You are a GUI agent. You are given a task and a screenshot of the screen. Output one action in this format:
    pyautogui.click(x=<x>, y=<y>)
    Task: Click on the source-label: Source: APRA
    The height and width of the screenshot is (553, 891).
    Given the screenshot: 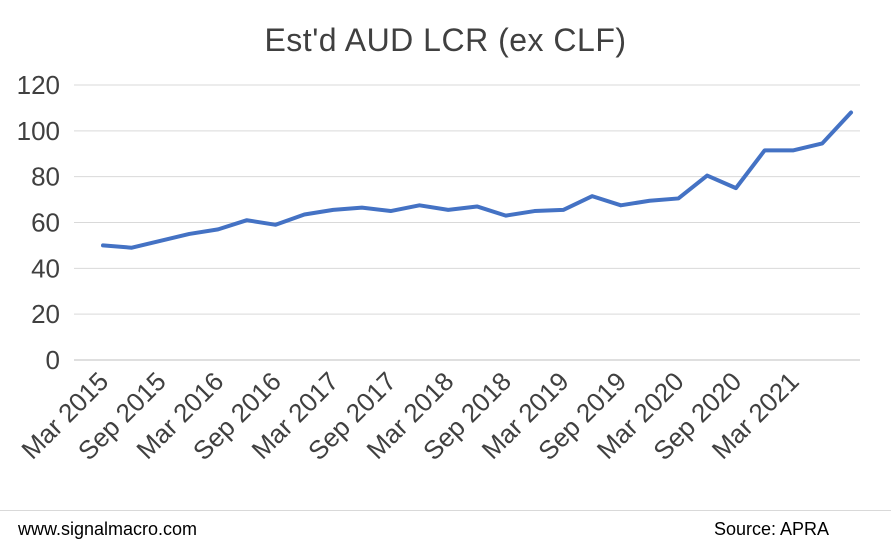 What is the action you would take?
    pyautogui.click(x=771, y=529)
    